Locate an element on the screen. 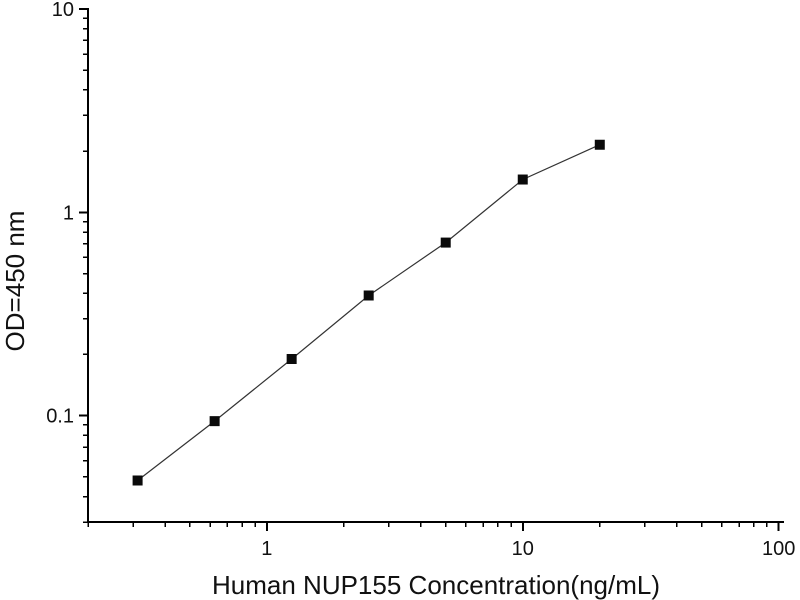 The image size is (800, 600). x-axis-title: Human NUP155 Concentration(ng/mL) is located at coordinates (436, 585).